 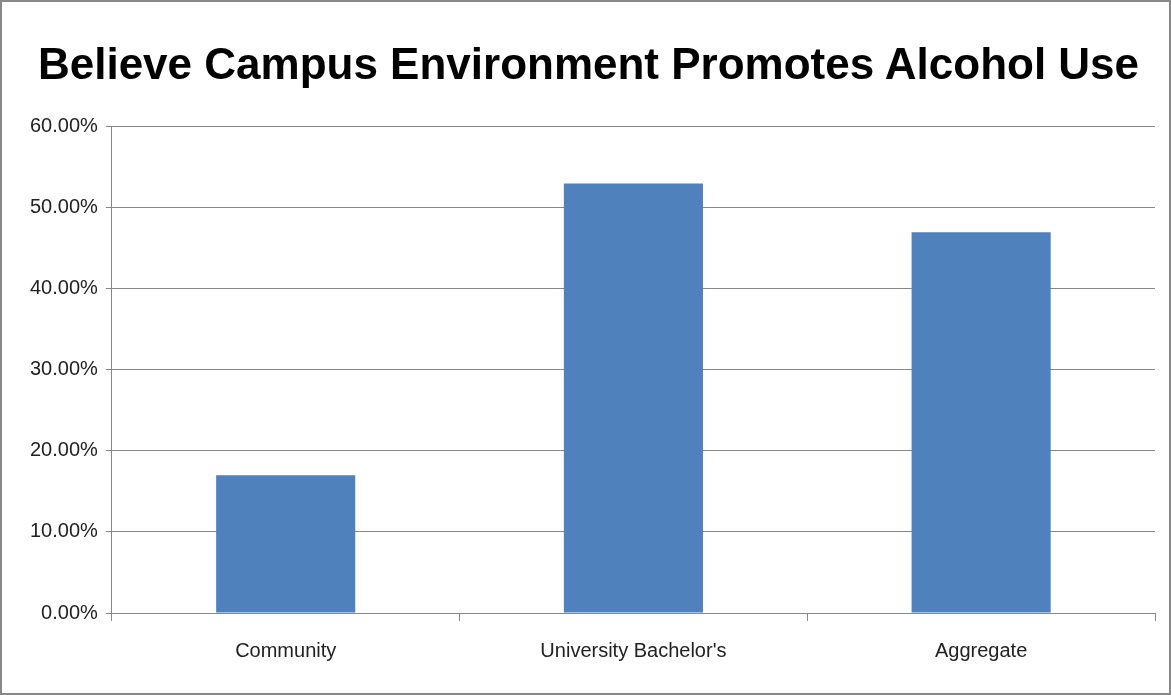 I want to click on x-tick-label: Community, so click(x=286, y=649).